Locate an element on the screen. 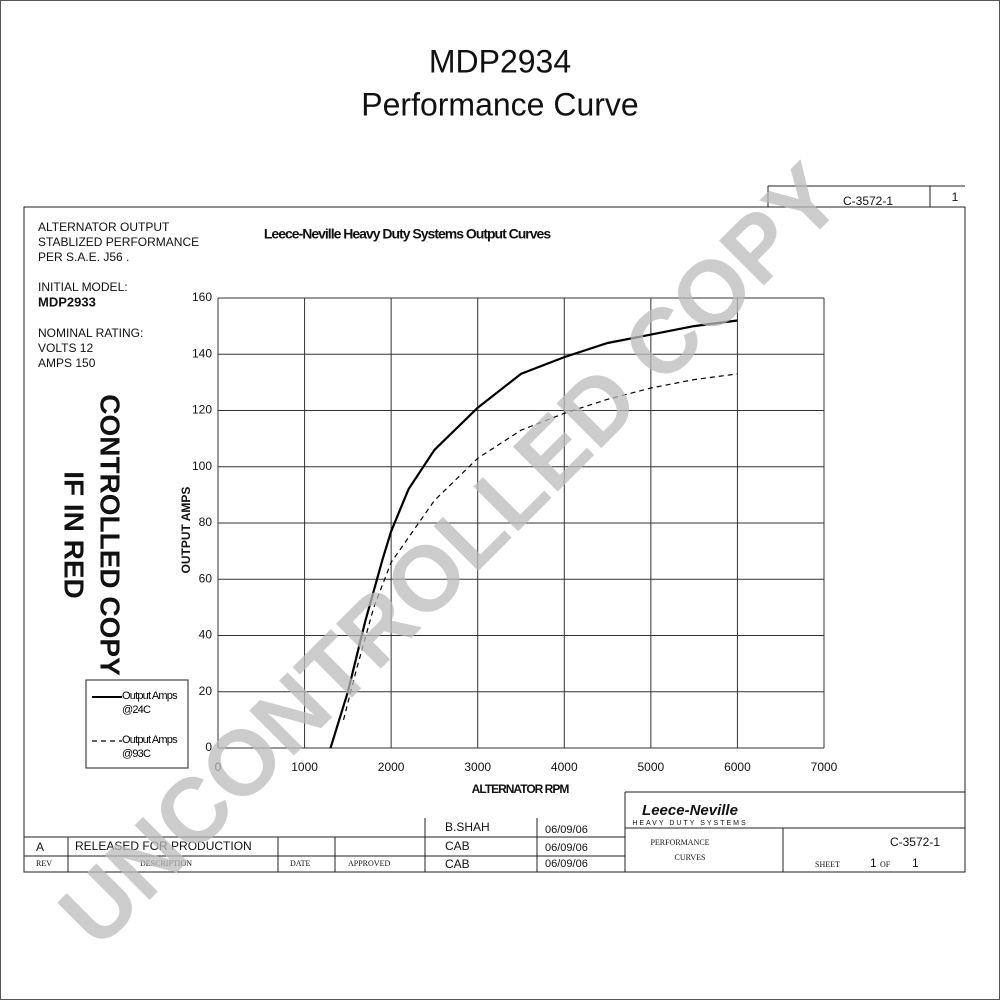 The width and height of the screenshot is (1000, 1000). stamp-line: CONTROLLED COPY is located at coordinates (110, 535).